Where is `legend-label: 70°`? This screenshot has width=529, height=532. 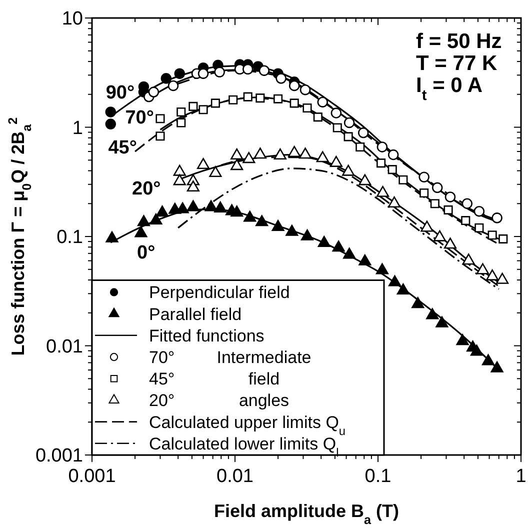 legend-label: 70° is located at coordinates (162, 357).